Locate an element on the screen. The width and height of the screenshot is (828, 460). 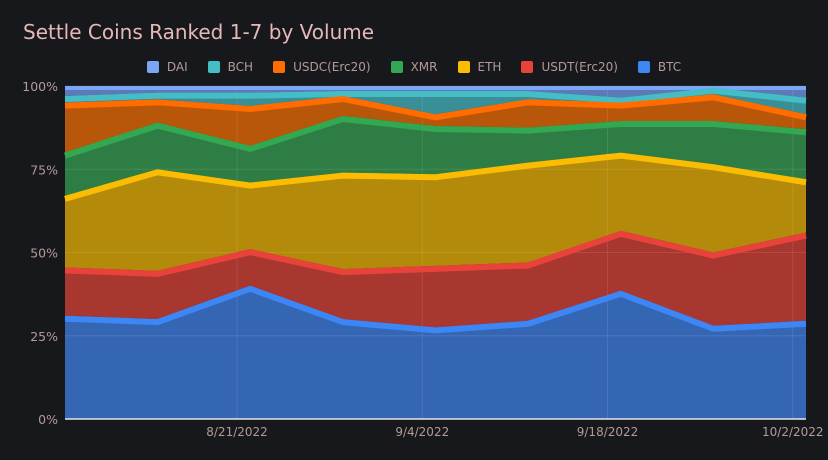
legend: DAI BCH USDC(Erc20) XMR ETH USDT(Erc20) BTC is located at coordinates (414, 67).